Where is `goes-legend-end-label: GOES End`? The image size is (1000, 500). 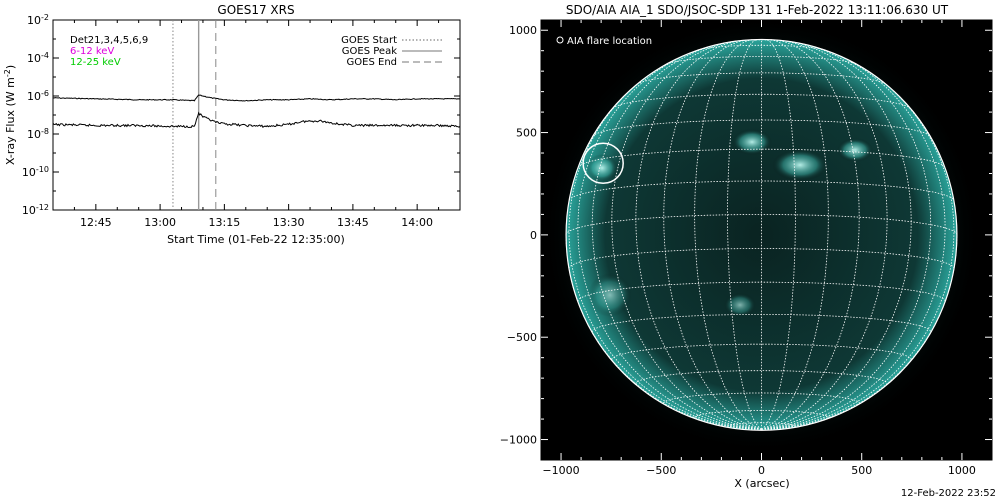 goes-legend-end-label: GOES End is located at coordinates (372, 62).